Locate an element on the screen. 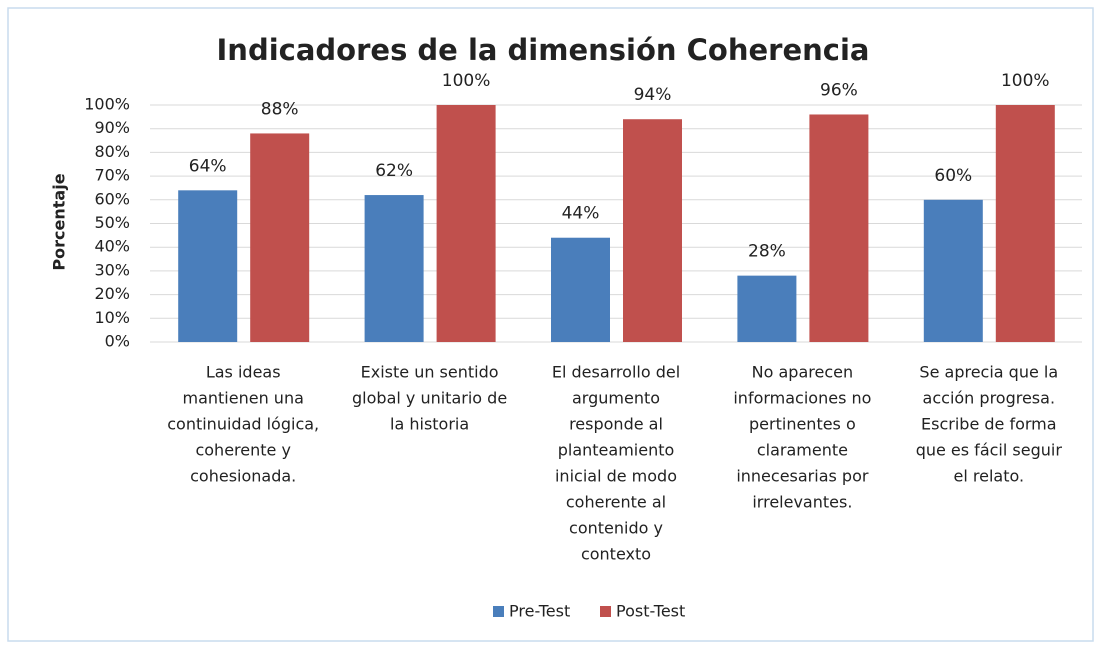 Image resolution: width=1097 pixels, height=649 pixels. x-tick-label: cohesionada. is located at coordinates (243, 476).